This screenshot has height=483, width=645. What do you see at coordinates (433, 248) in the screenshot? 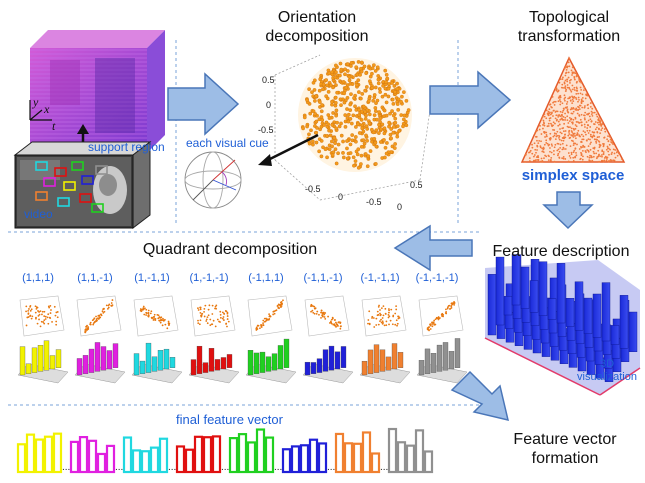
I see `arrow-to-quadrant` at bounding box center [433, 248].